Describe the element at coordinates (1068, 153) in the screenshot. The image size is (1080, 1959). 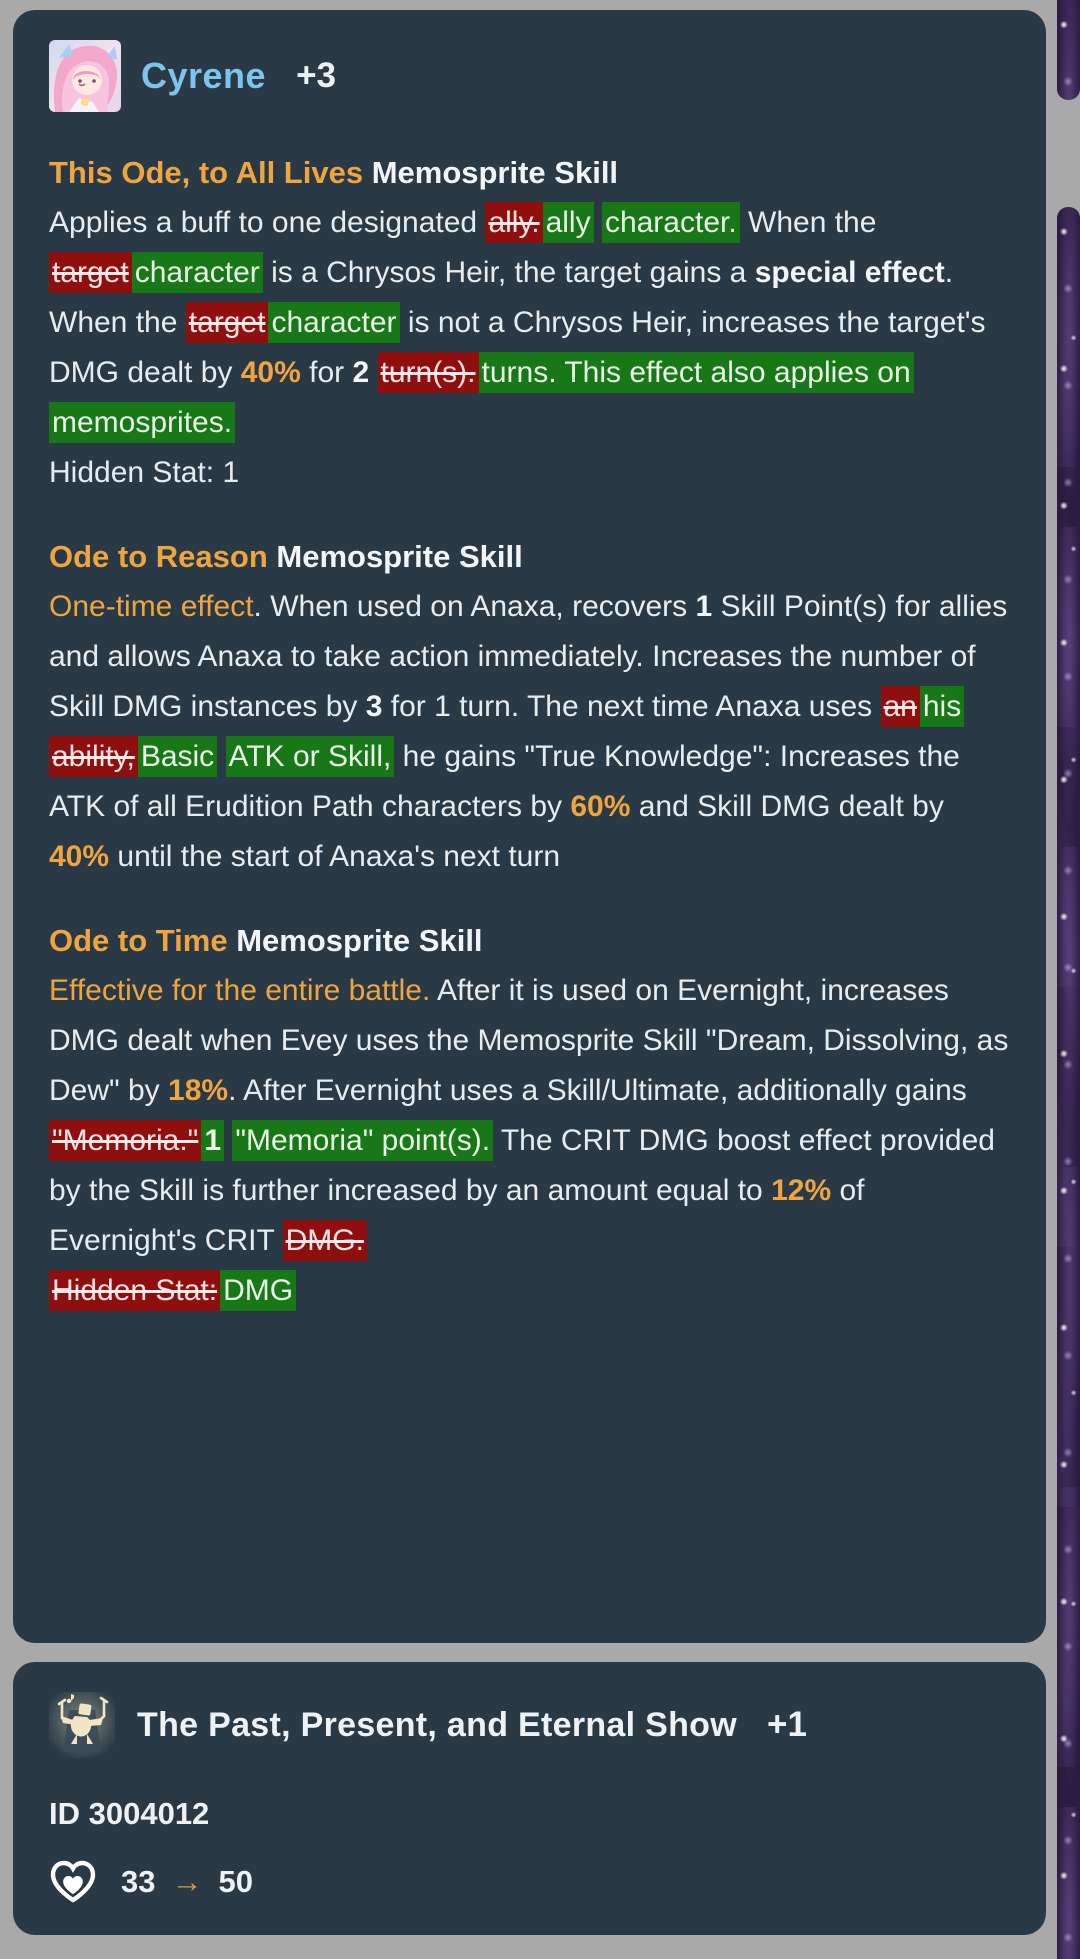
I see `scrollbar-thumb` at that location.